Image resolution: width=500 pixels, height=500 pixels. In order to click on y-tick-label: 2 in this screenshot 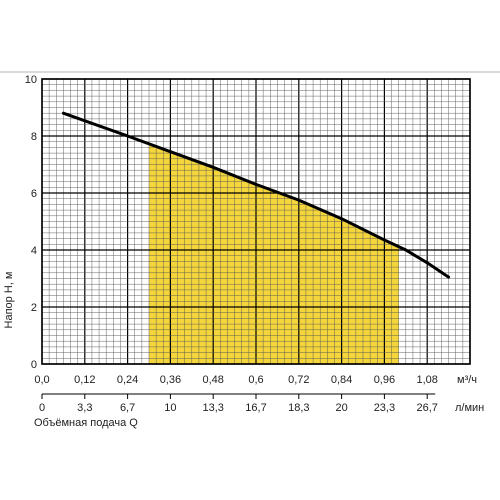, I will do `click(34, 308)`.